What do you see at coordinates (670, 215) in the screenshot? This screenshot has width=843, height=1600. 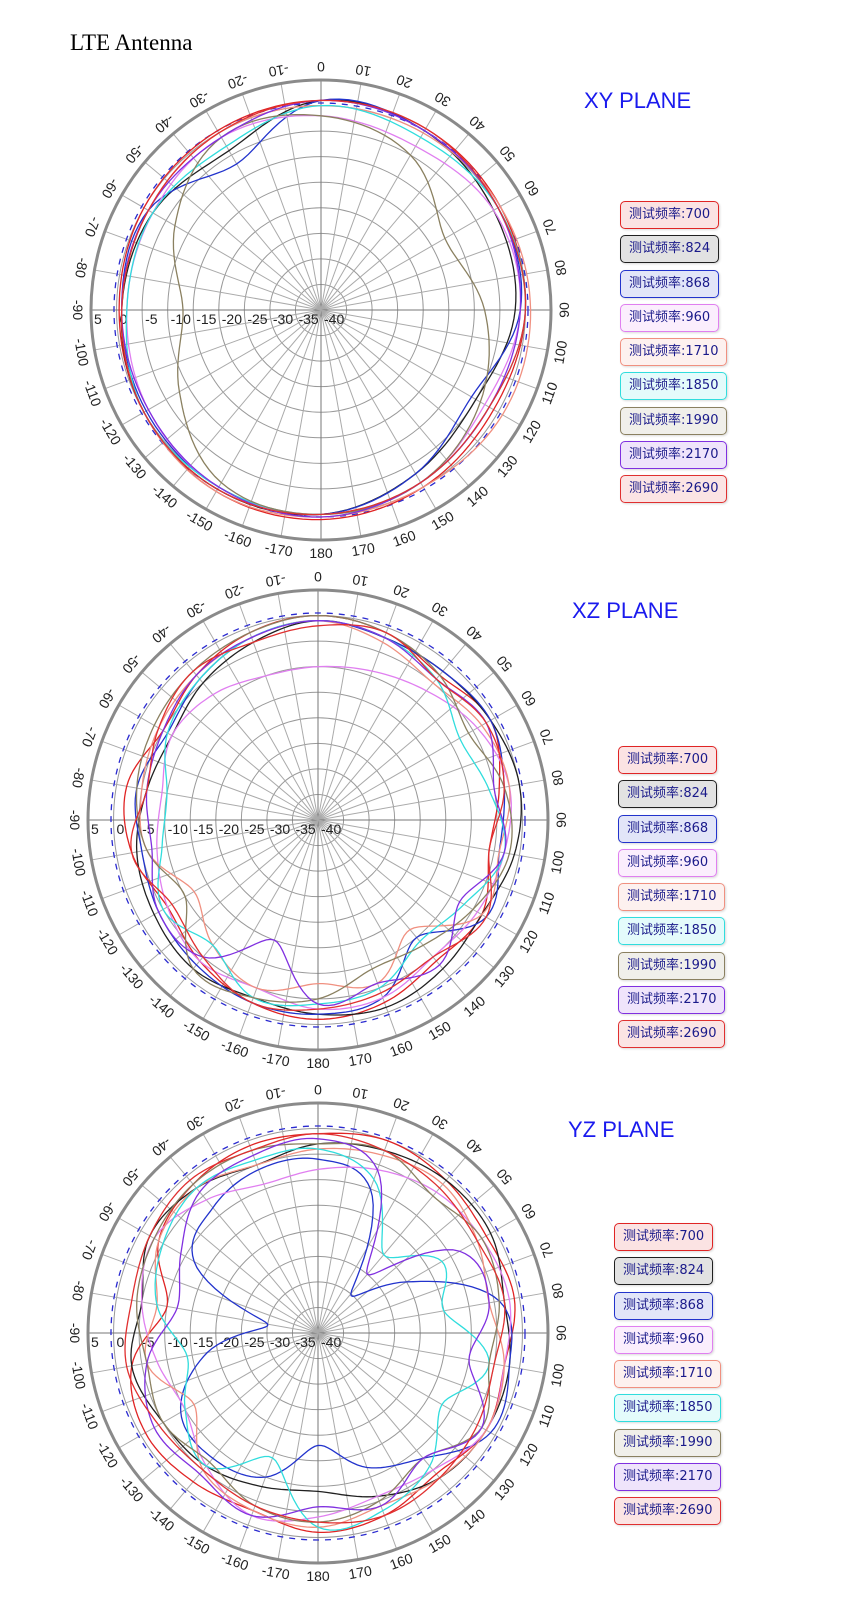 I see `legend-item-700: 测试频率:700` at bounding box center [670, 215].